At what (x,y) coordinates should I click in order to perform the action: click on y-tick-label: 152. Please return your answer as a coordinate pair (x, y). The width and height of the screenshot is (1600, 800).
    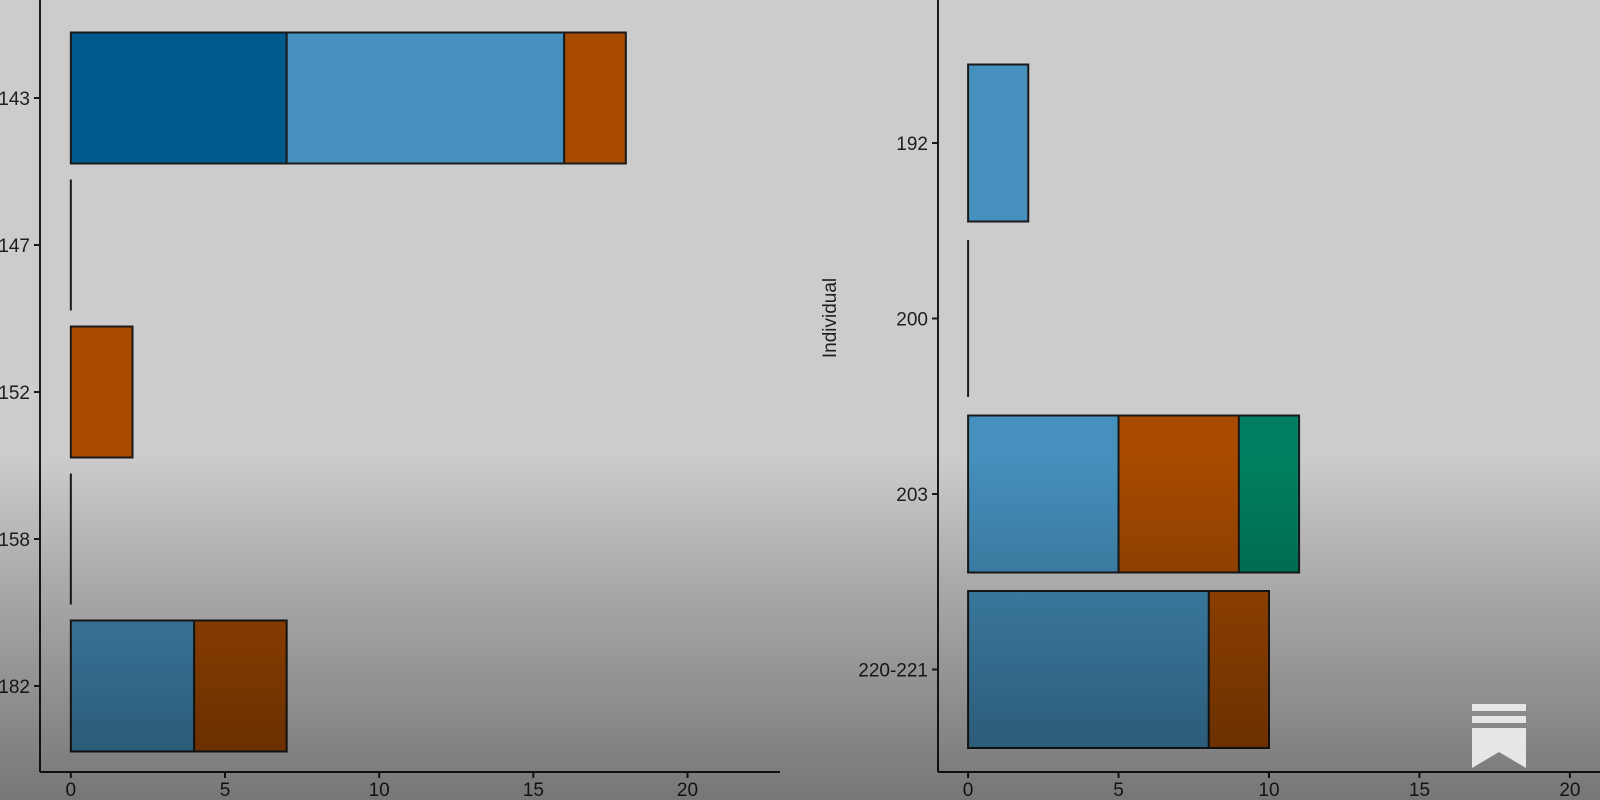
    Looking at the image, I should click on (15, 393).